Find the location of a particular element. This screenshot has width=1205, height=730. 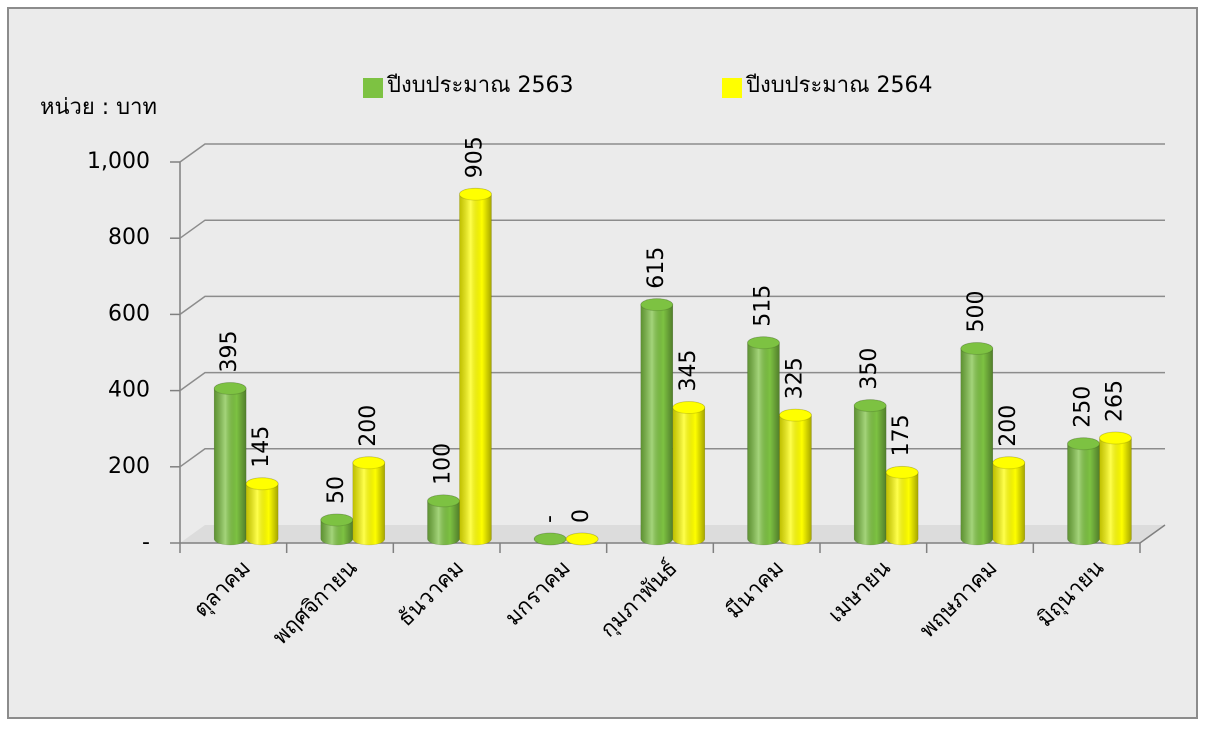

data-label: 395 is located at coordinates (229, 352).